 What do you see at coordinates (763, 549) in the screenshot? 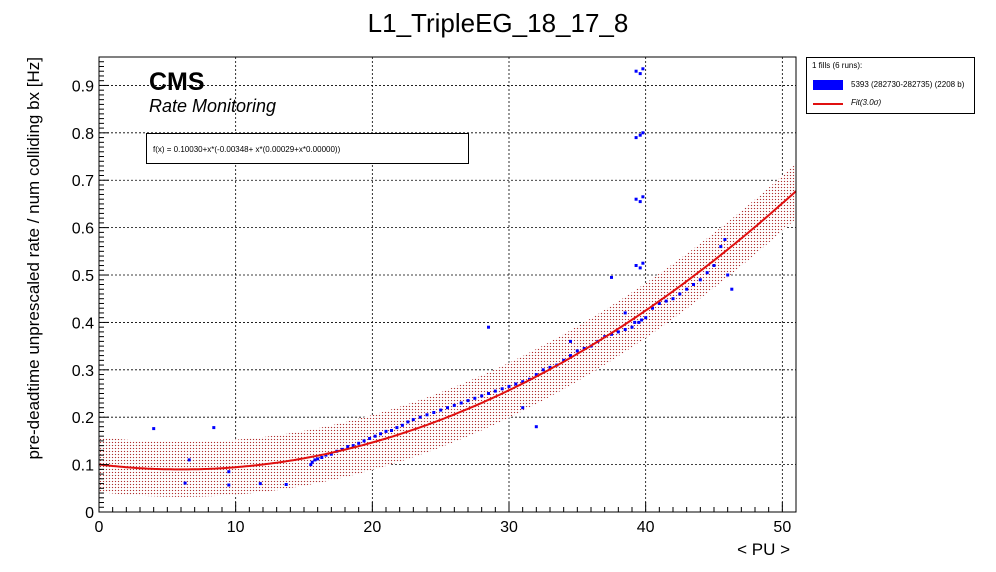
I see `x-axis-label: < PU >` at bounding box center [763, 549].